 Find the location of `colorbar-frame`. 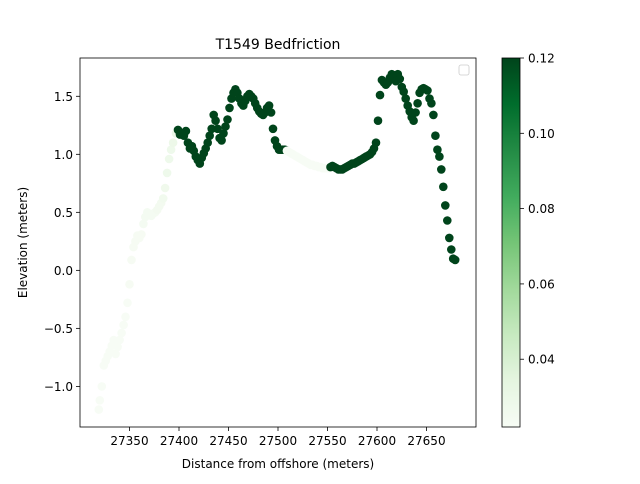

colorbar-frame is located at coordinates (511, 242).